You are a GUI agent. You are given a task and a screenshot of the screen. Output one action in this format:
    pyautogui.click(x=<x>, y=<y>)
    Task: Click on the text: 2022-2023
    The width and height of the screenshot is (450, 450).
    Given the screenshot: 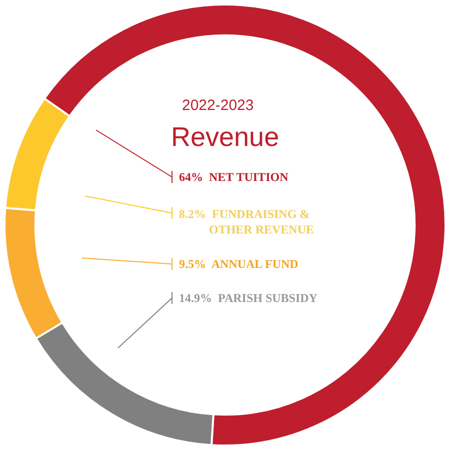 What is the action you would take?
    pyautogui.click(x=218, y=105)
    